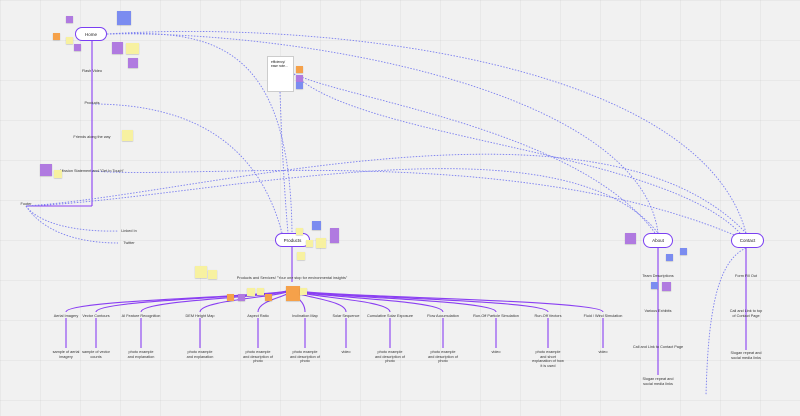  I want to click on home-item-products: Products, so click(92, 103).